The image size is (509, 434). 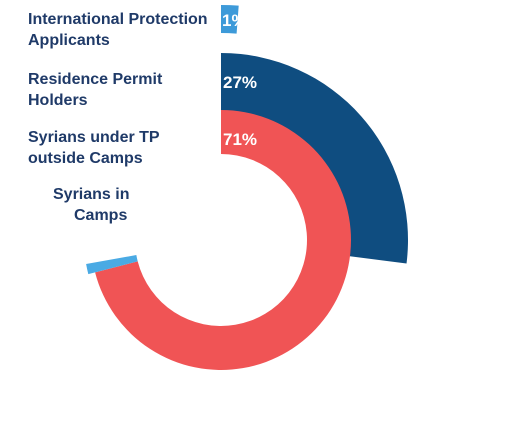 I want to click on category-label-international-protection-applicants: International Protection Applicants, so click(x=118, y=30).